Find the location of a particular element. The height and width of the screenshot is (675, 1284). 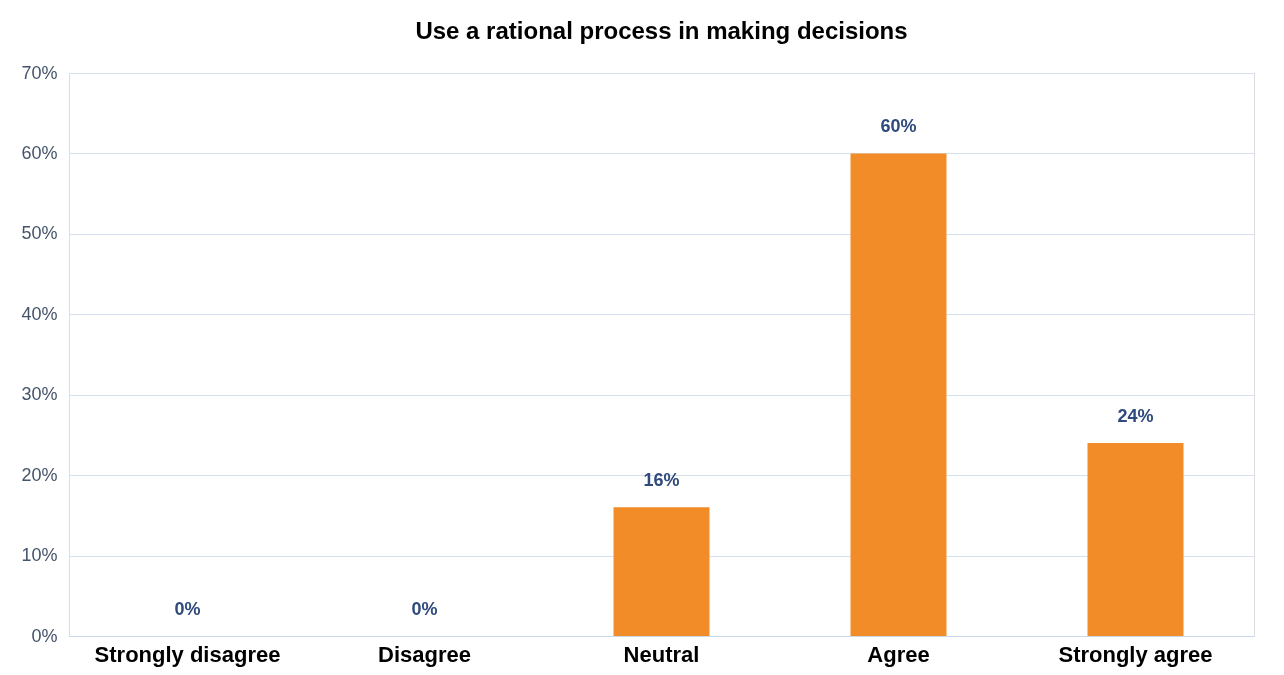

x-tick-label: Strongly disagree is located at coordinates (187, 654).